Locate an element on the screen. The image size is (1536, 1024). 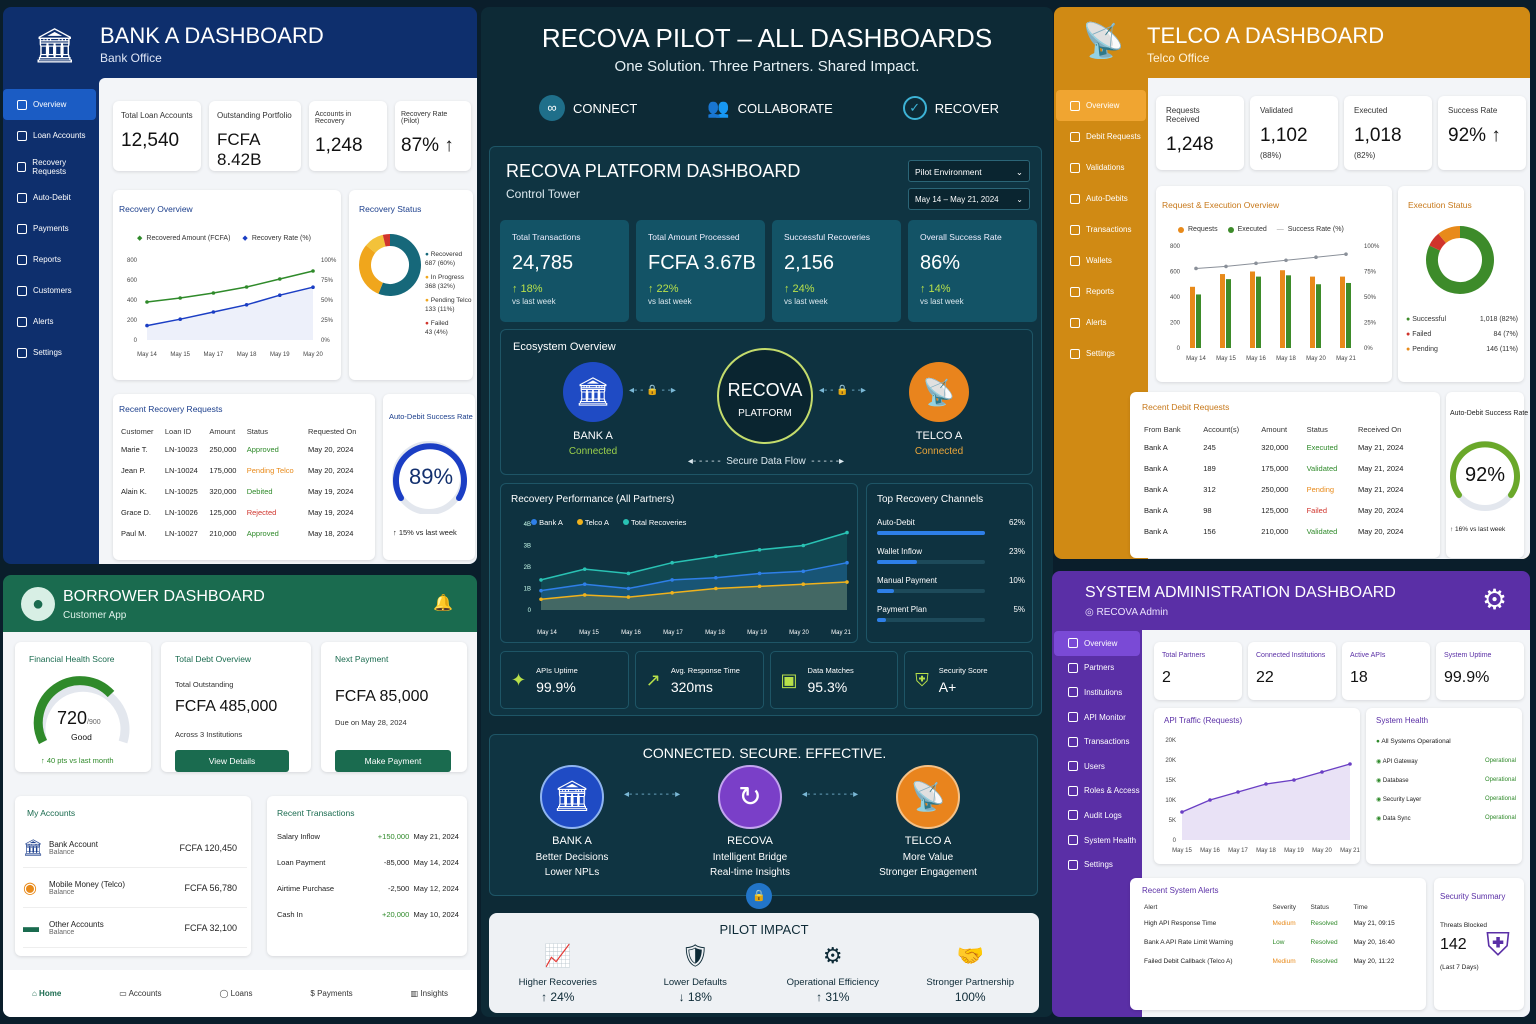
bank-nav-payments: Payments is located at coordinates (49, 228).